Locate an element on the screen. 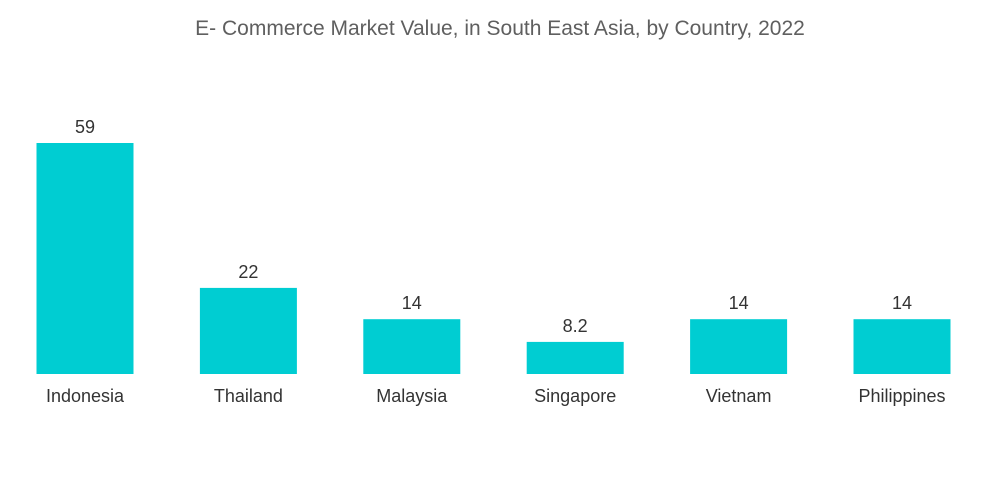  bar-vietnam is located at coordinates (739, 346).